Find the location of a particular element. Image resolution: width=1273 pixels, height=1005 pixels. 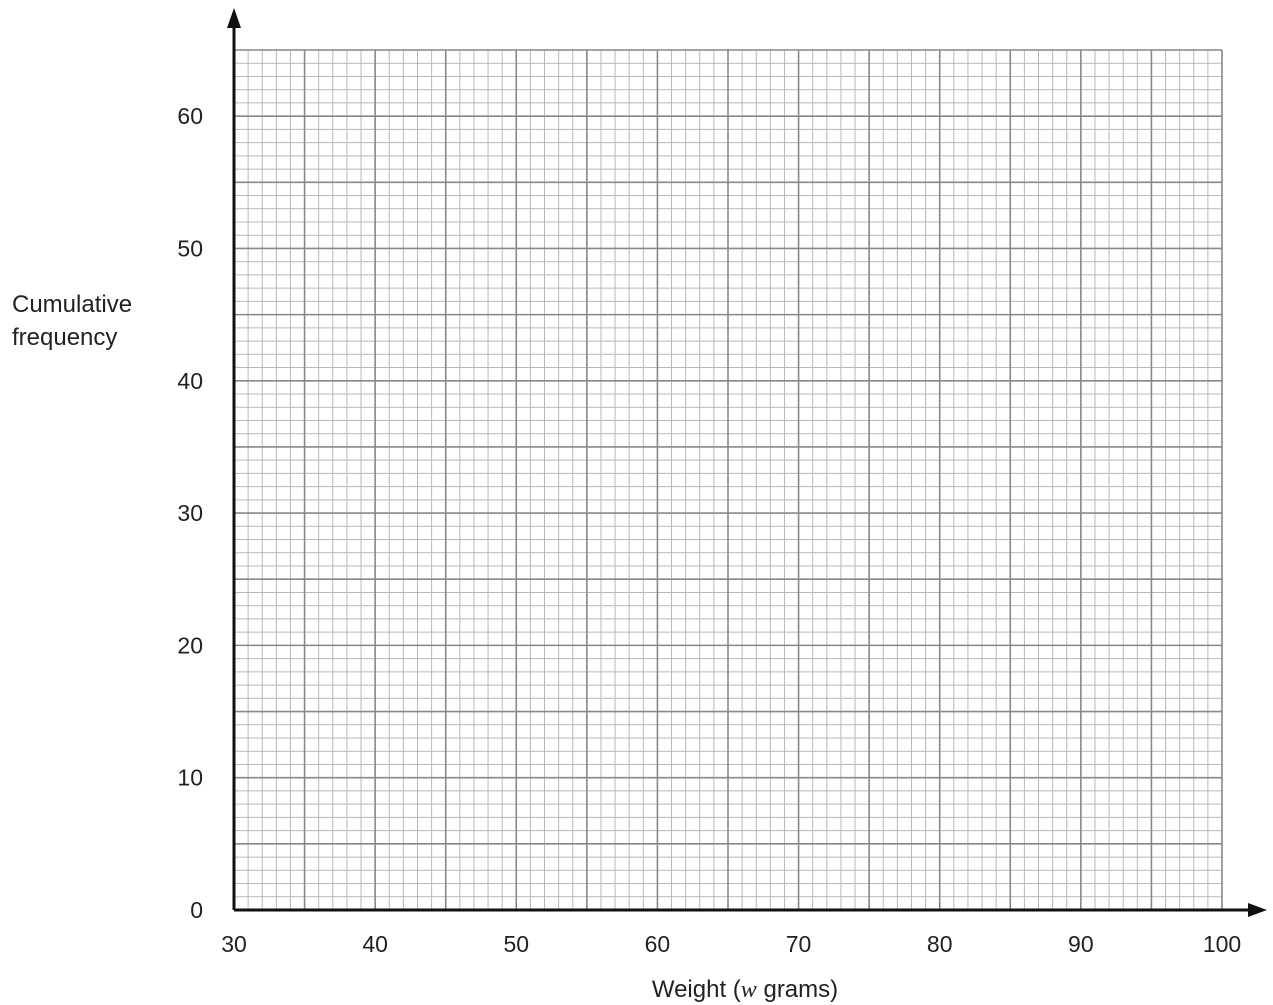

y-axis-title-line-2: frequency is located at coordinates (64, 337).